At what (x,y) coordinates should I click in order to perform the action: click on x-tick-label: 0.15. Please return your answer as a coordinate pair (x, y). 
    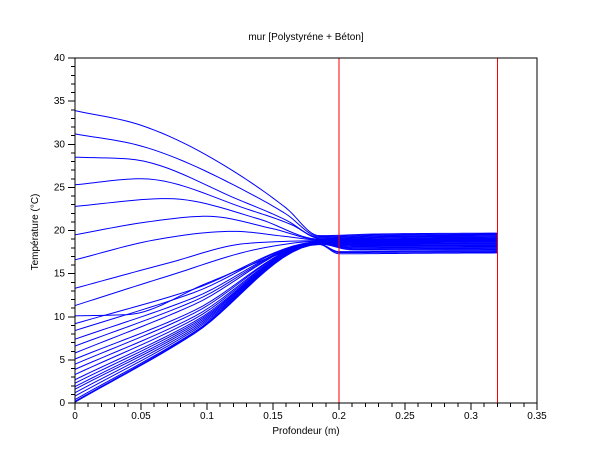
    Looking at the image, I should click on (273, 416).